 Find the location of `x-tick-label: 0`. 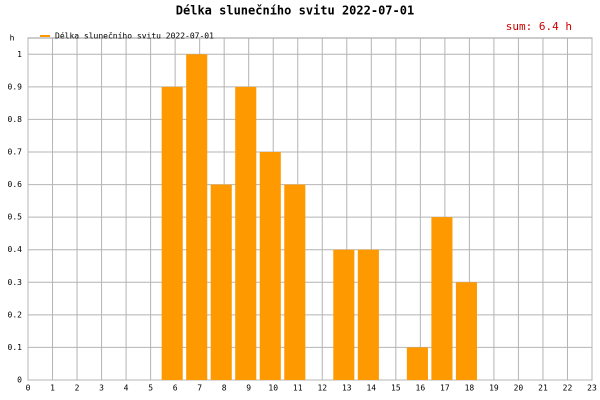

x-tick-label: 0 is located at coordinates (28, 388).